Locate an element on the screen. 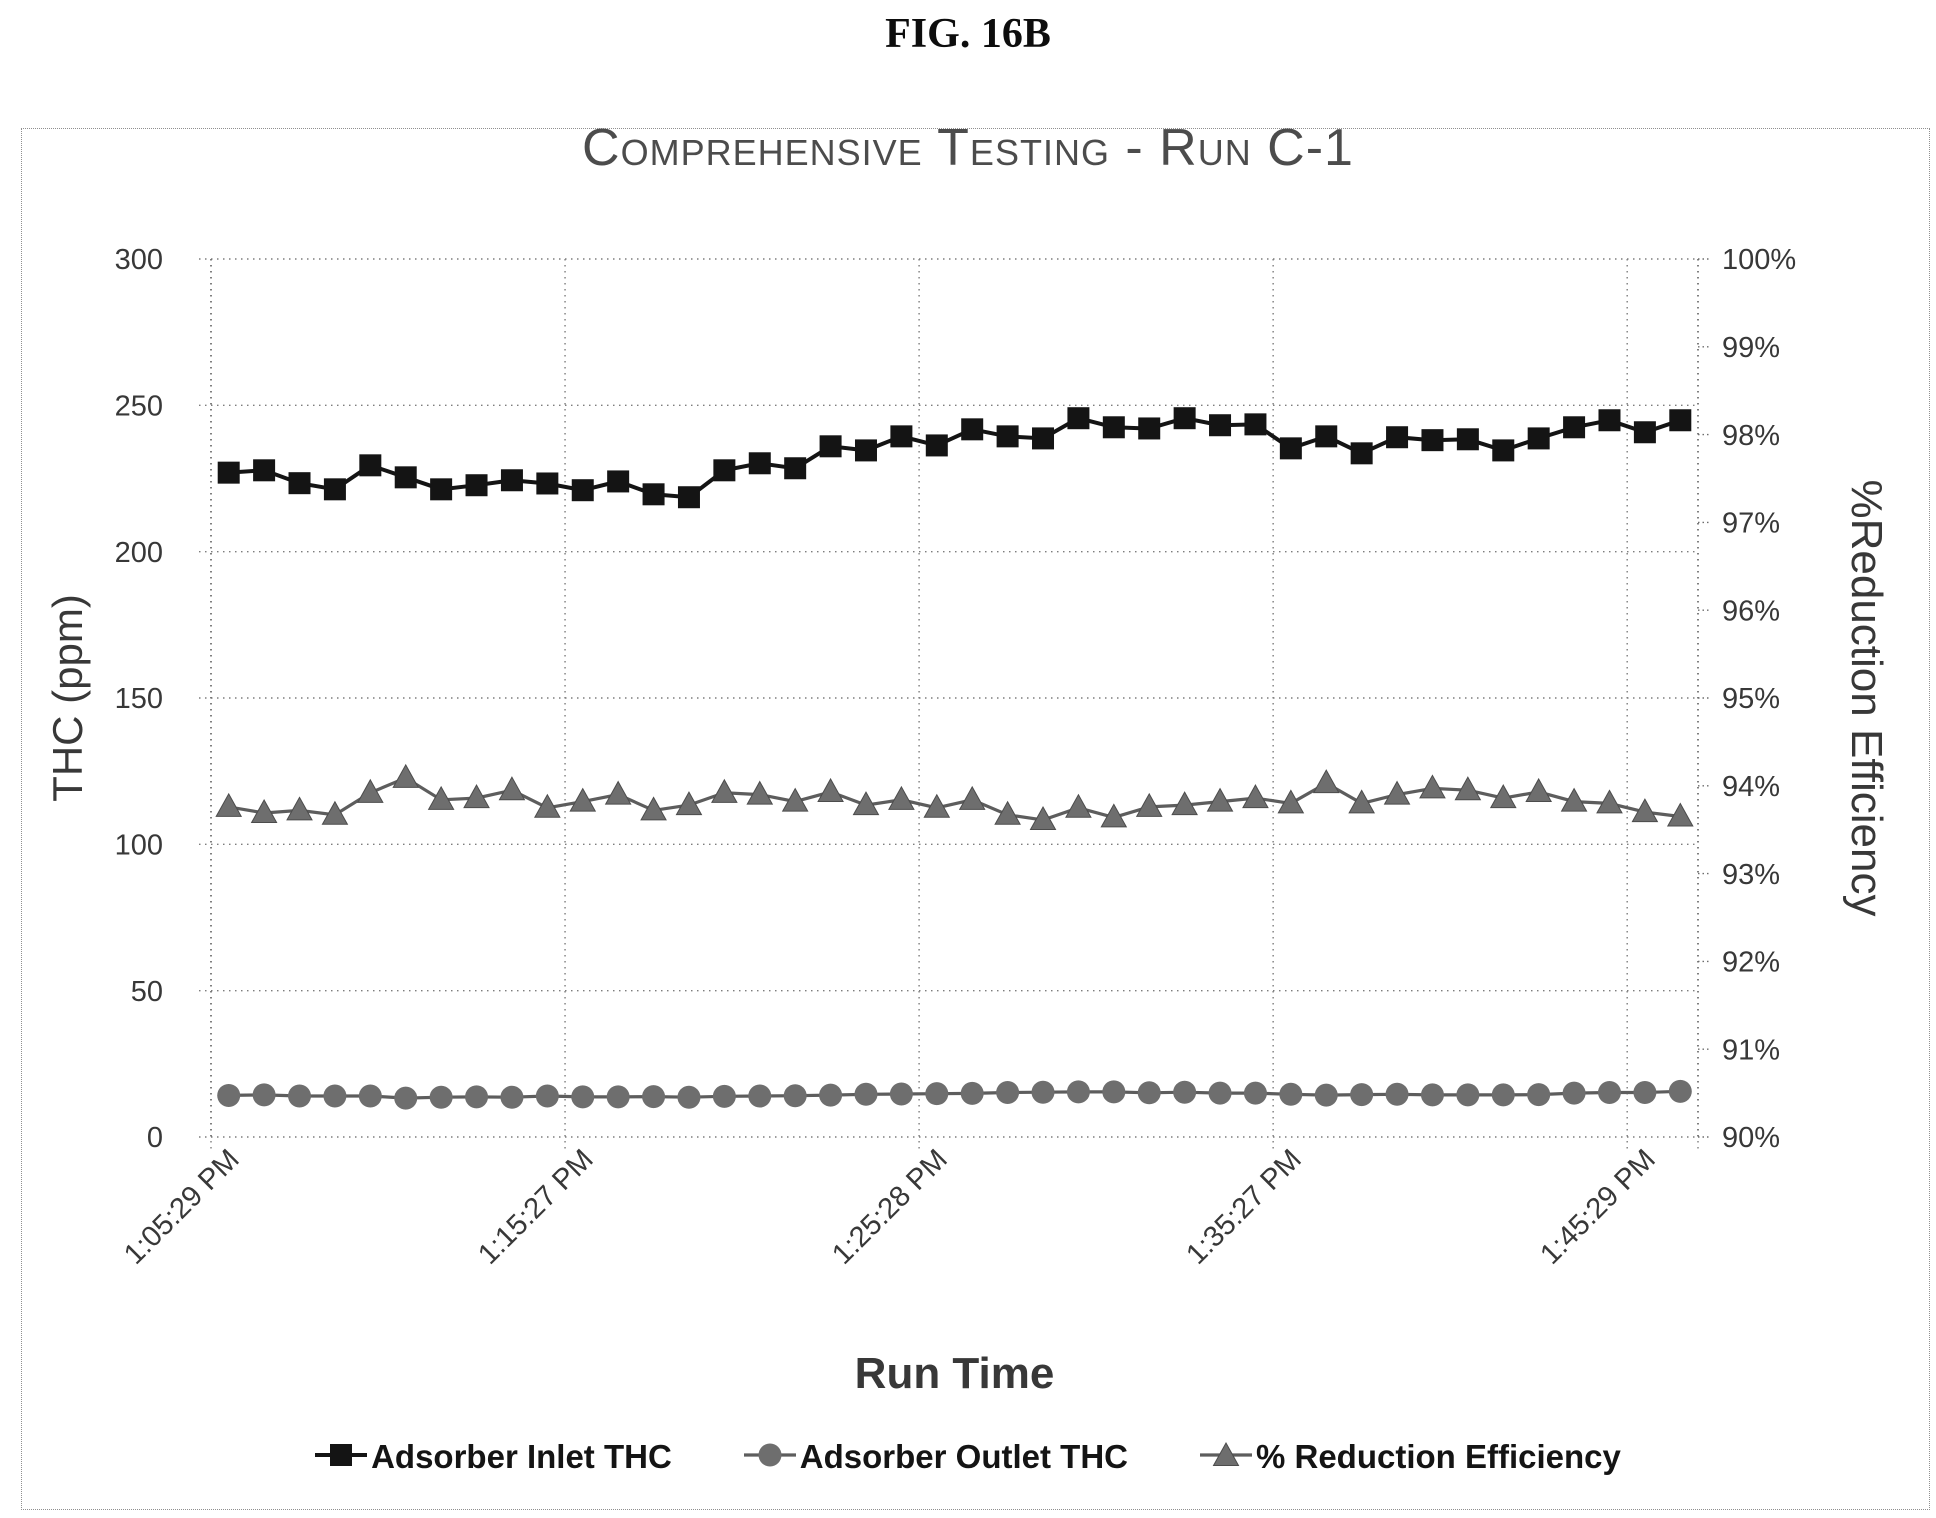 This screenshot has height=1518, width=1936. right-y-tick-label: 99% is located at coordinates (1751, 348).